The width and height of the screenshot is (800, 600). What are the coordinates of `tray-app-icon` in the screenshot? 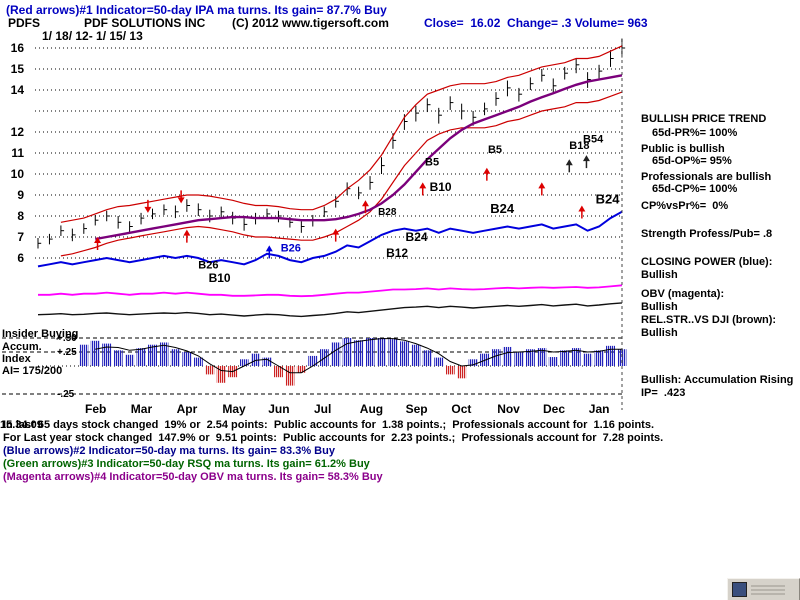 It's located at (739, 589).